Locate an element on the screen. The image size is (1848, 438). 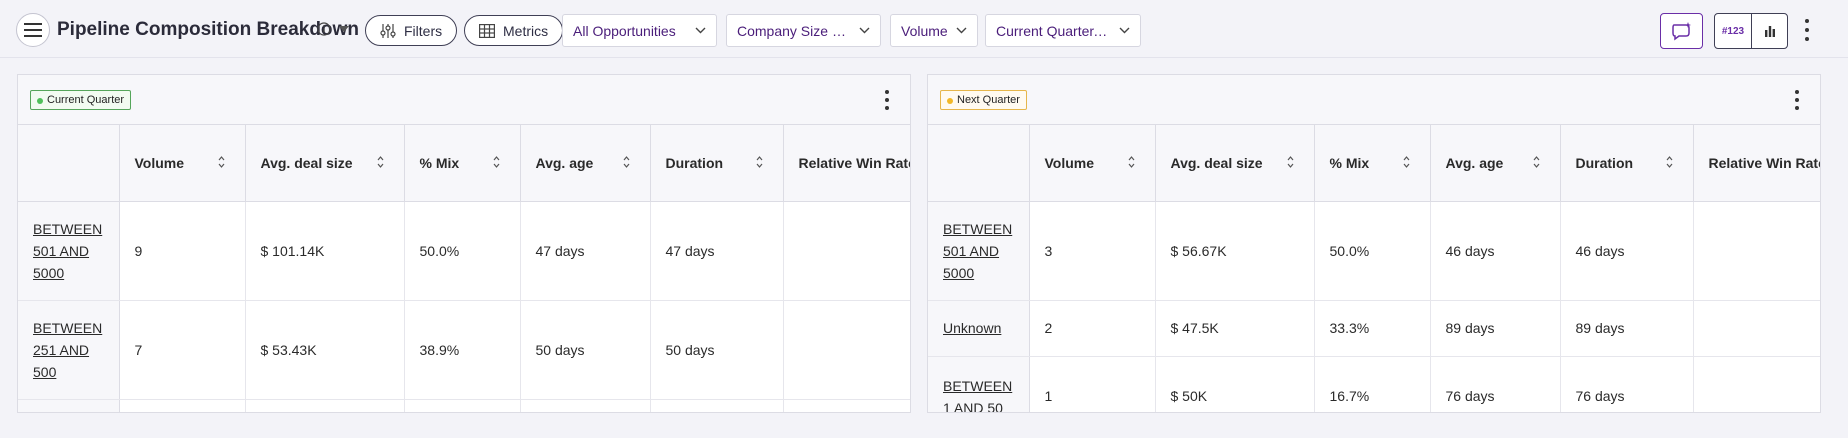
table-row: Unknown 2 $ 47.5K 33.3% 89 days 89 days is located at coordinates (1374, 328).